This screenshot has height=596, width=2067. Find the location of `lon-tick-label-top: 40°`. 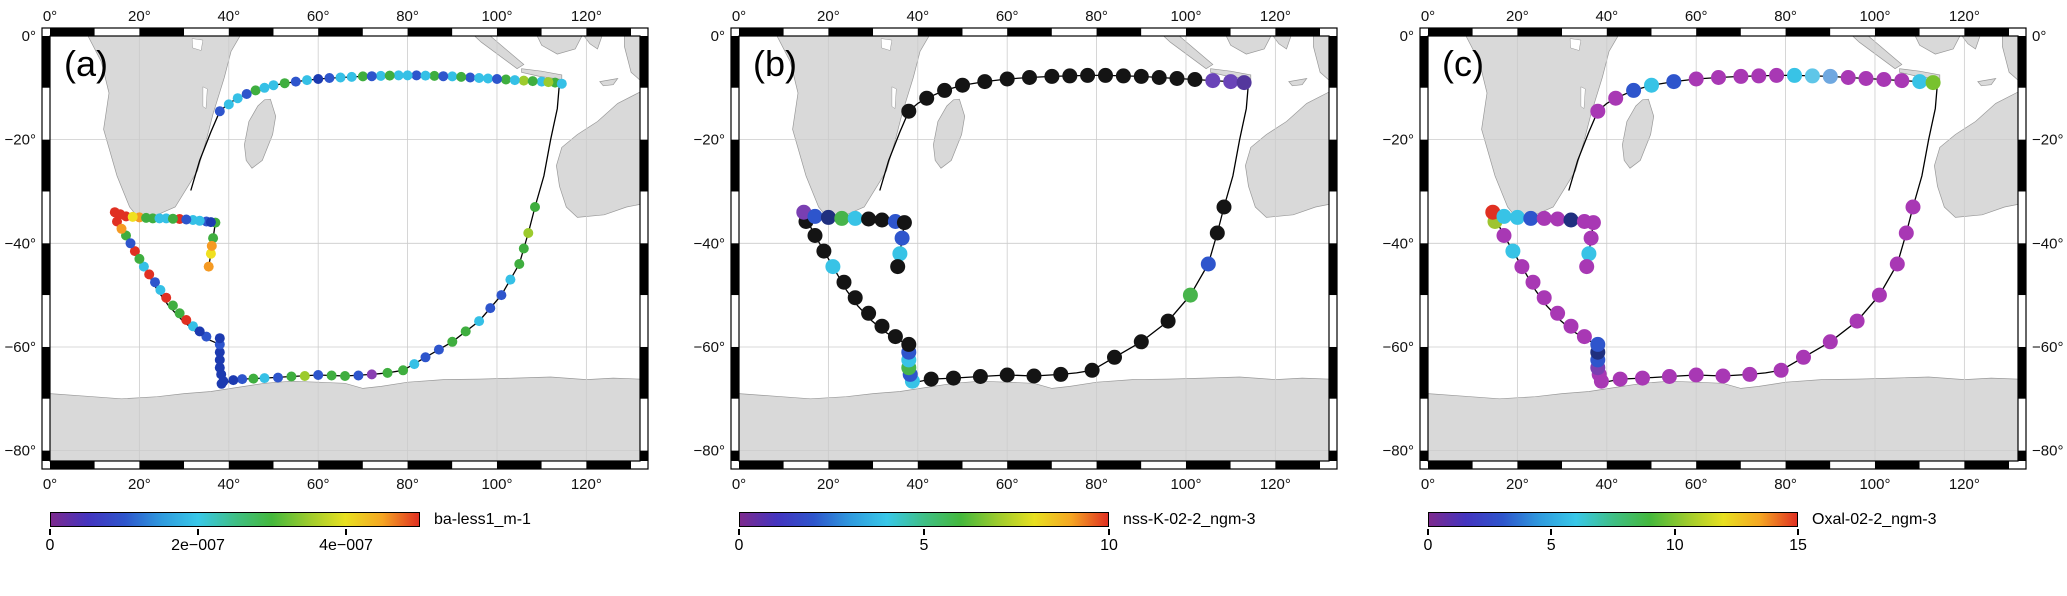

lon-tick-label-top: 40° is located at coordinates (1606, 16).